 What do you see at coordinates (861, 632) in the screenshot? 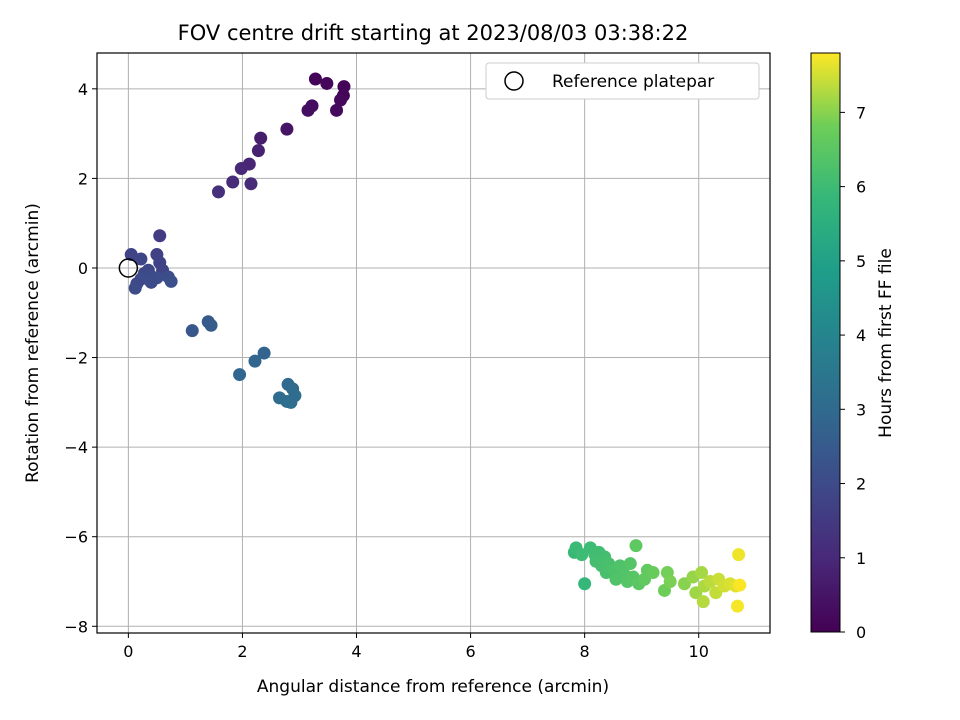
I see `colorbar-tick-label: 0` at bounding box center [861, 632].